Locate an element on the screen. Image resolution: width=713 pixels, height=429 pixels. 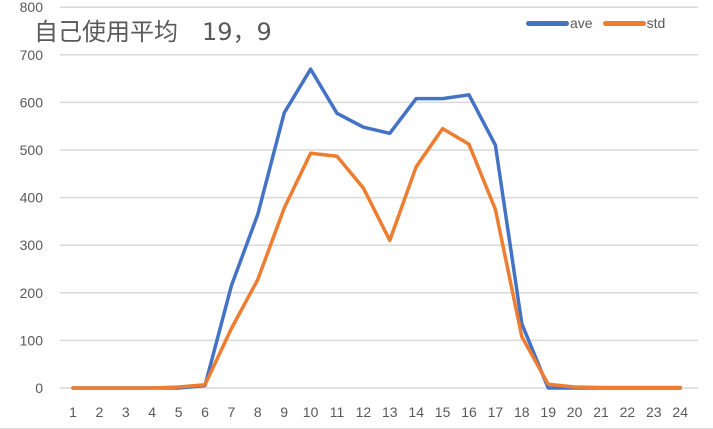
legend-swatch-std is located at coordinates (624, 23).